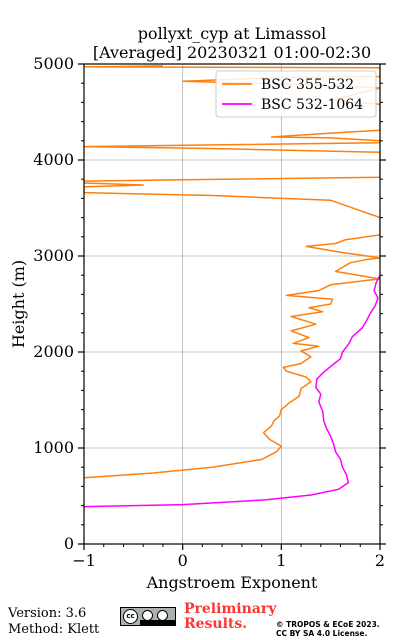  I want to click on license-line1: © TROPOS & ECoE 2023., so click(328, 624).